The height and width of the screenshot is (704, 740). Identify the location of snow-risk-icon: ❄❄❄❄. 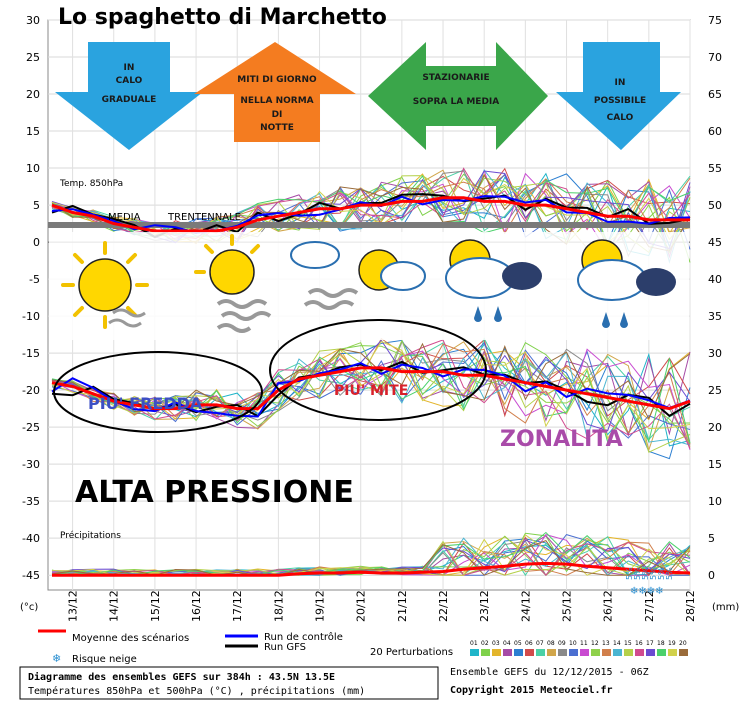
(647, 591).